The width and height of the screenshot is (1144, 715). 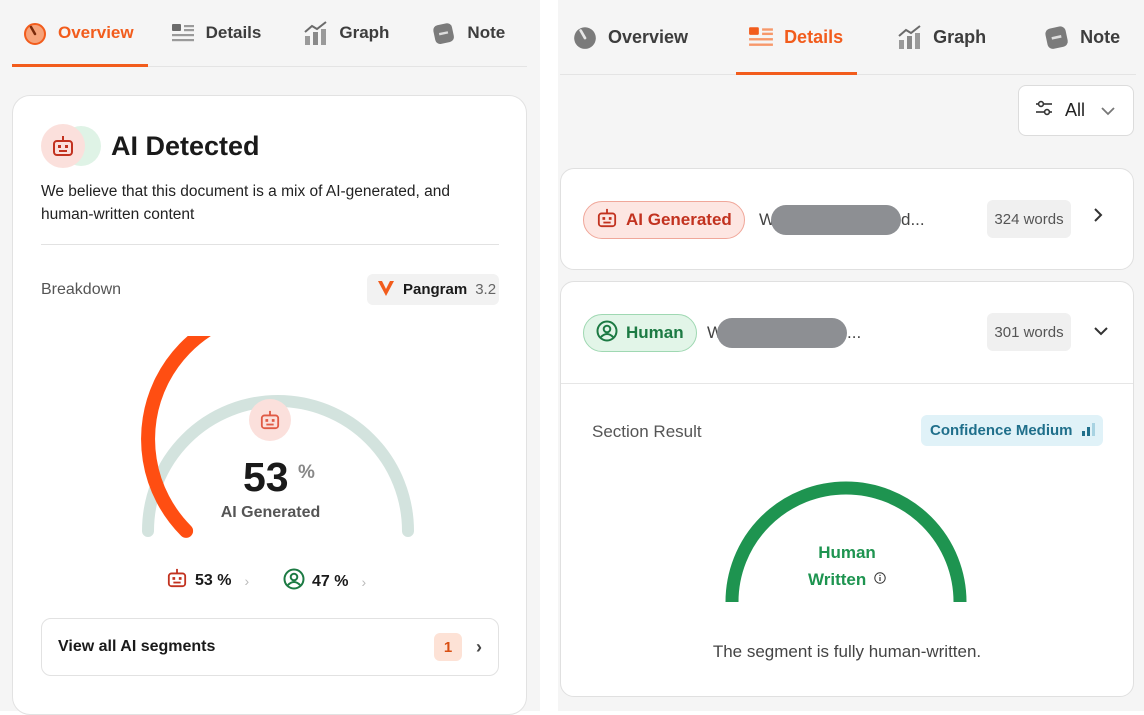 What do you see at coordinates (1001, 430) in the screenshot?
I see `confidence-text: Confidence Medium` at bounding box center [1001, 430].